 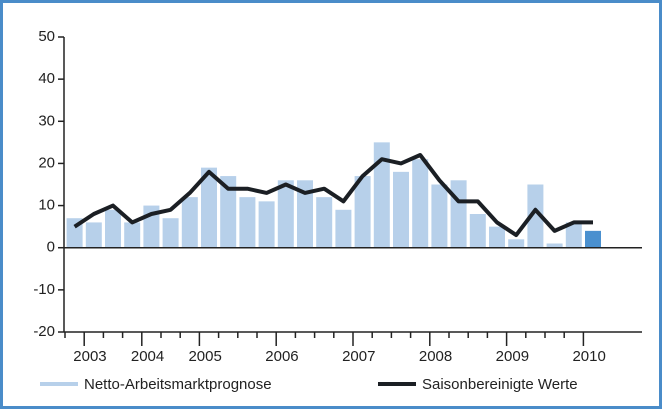 I want to click on legend-label: Netto-Arbeitsmarktprognose, so click(x=178, y=384).